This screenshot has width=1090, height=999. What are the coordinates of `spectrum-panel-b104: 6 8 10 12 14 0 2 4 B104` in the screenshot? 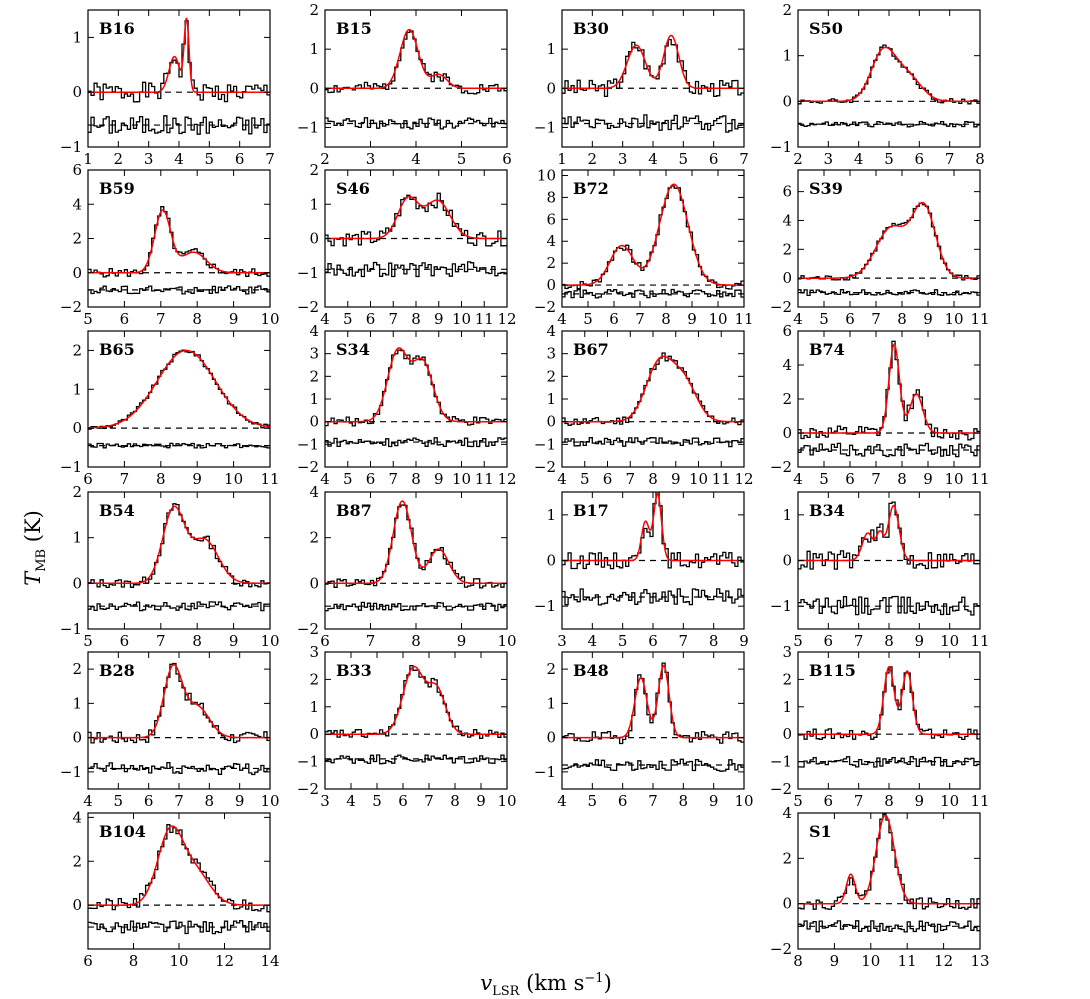 It's located at (175, 889).